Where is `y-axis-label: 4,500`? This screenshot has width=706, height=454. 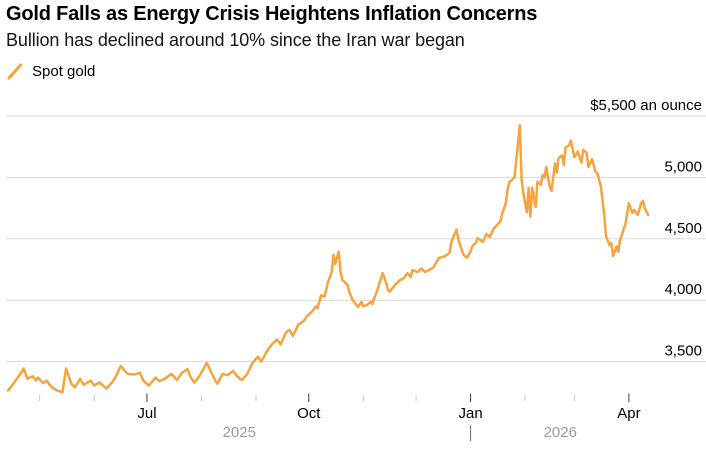 y-axis-label: 4,500 is located at coordinates (683, 228).